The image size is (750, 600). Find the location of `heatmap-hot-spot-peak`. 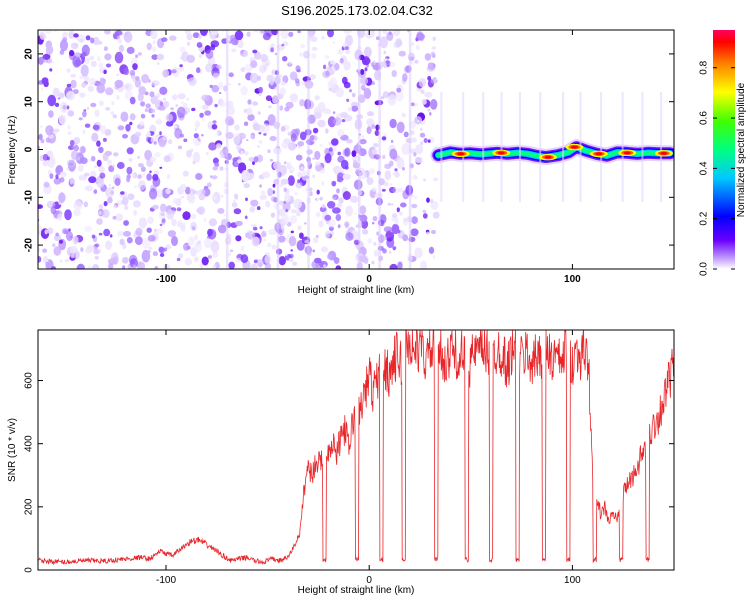

heatmap-hot-spot-peak is located at coordinates (461, 154).